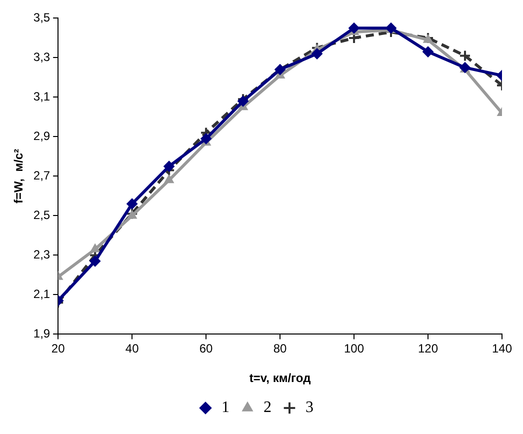 Image resolution: width=523 pixels, height=434 pixels. I want to click on legend-label: 3, so click(310, 407).